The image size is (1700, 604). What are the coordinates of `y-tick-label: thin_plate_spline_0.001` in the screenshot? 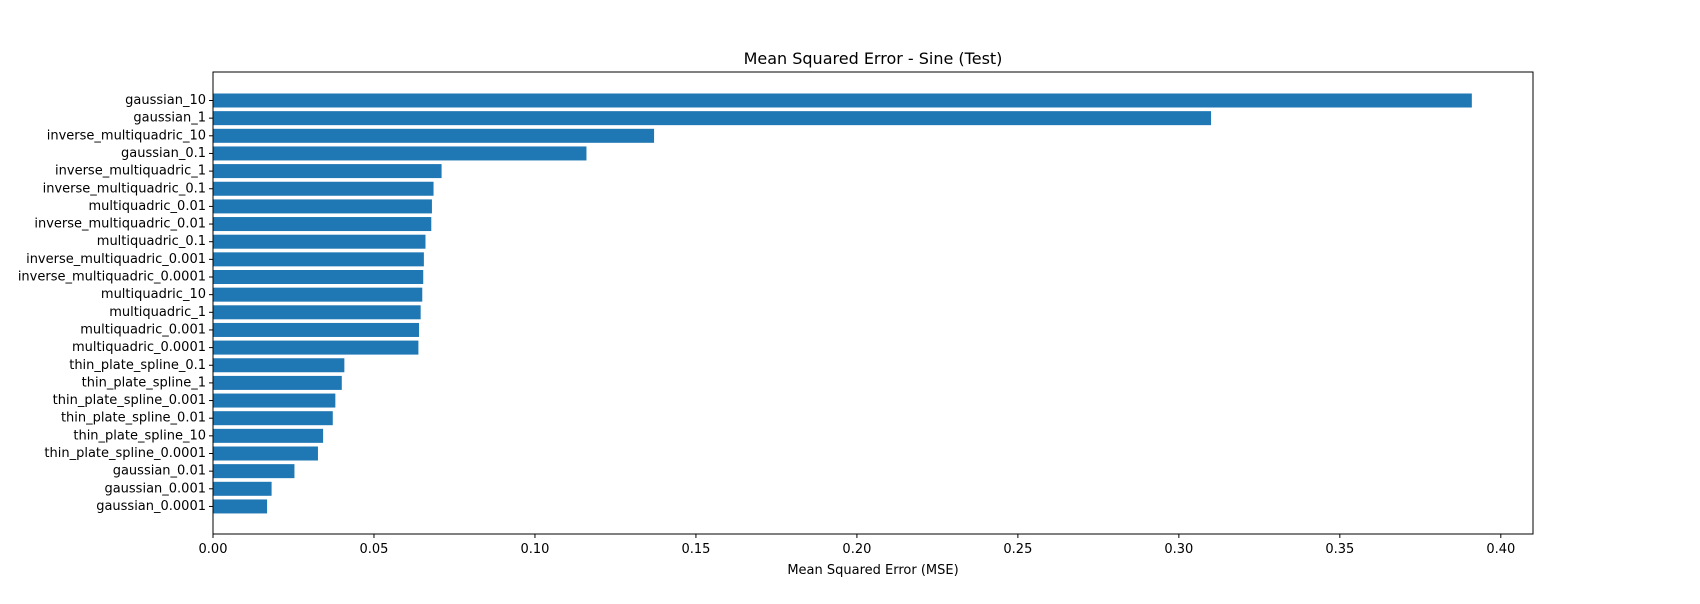 It's located at (129, 400).